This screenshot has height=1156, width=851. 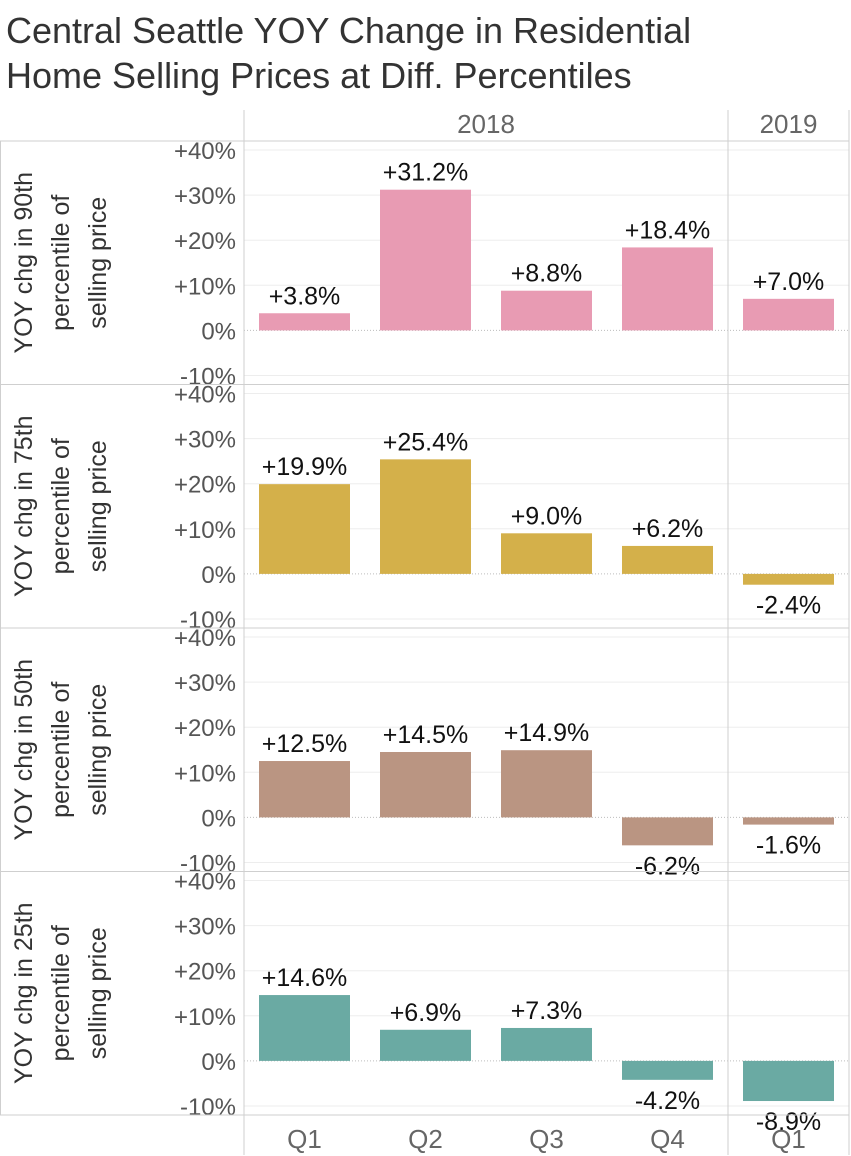 I want to click on data-label: -8.9%, so click(x=788, y=1122).